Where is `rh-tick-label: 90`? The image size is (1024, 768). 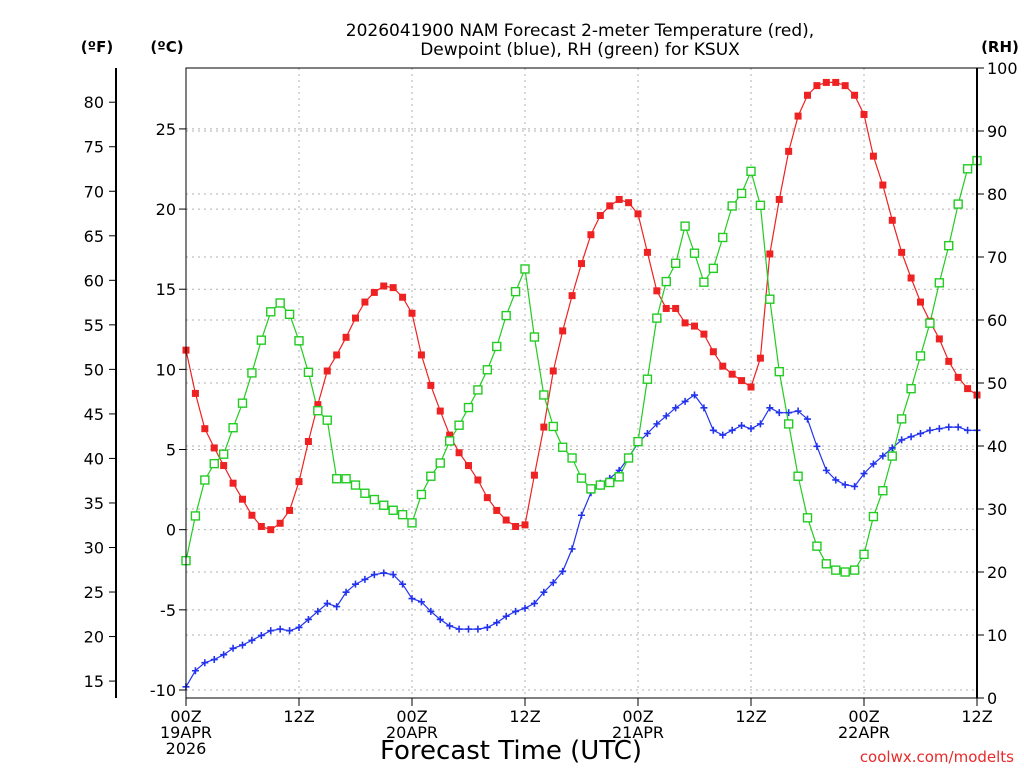 rh-tick-label: 90 is located at coordinates (997, 131).